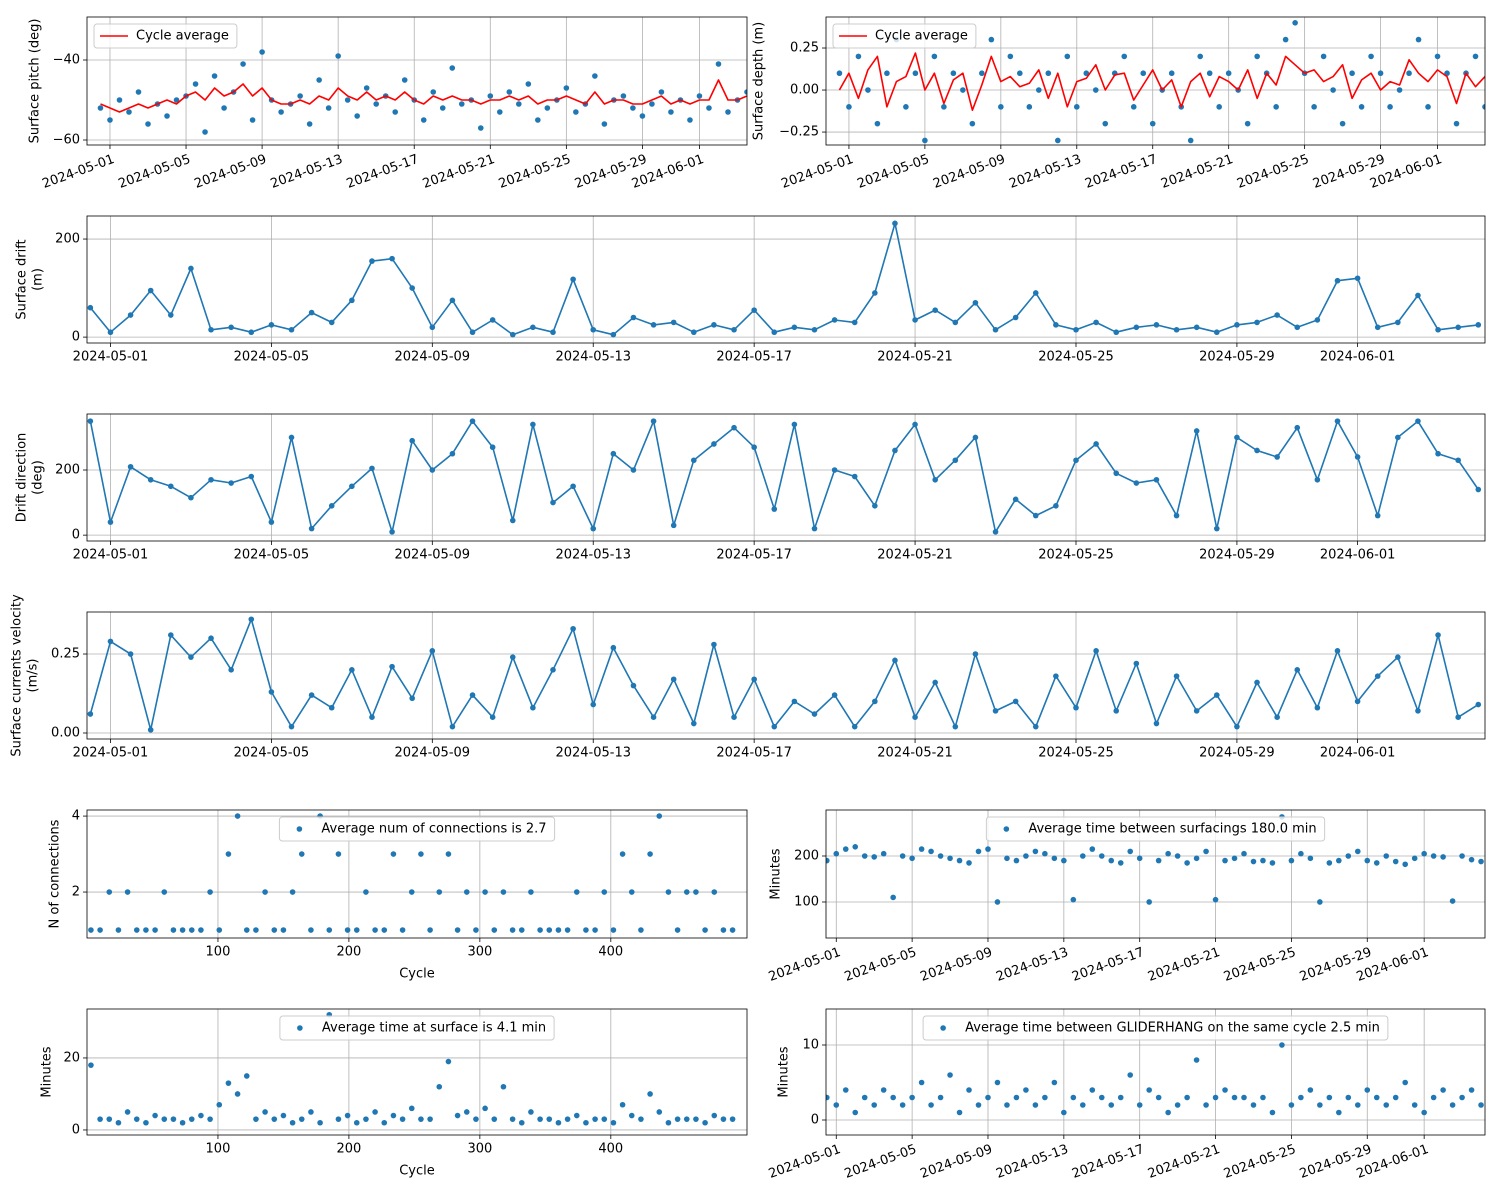  I want to click on plot-area, so click(784, 476).